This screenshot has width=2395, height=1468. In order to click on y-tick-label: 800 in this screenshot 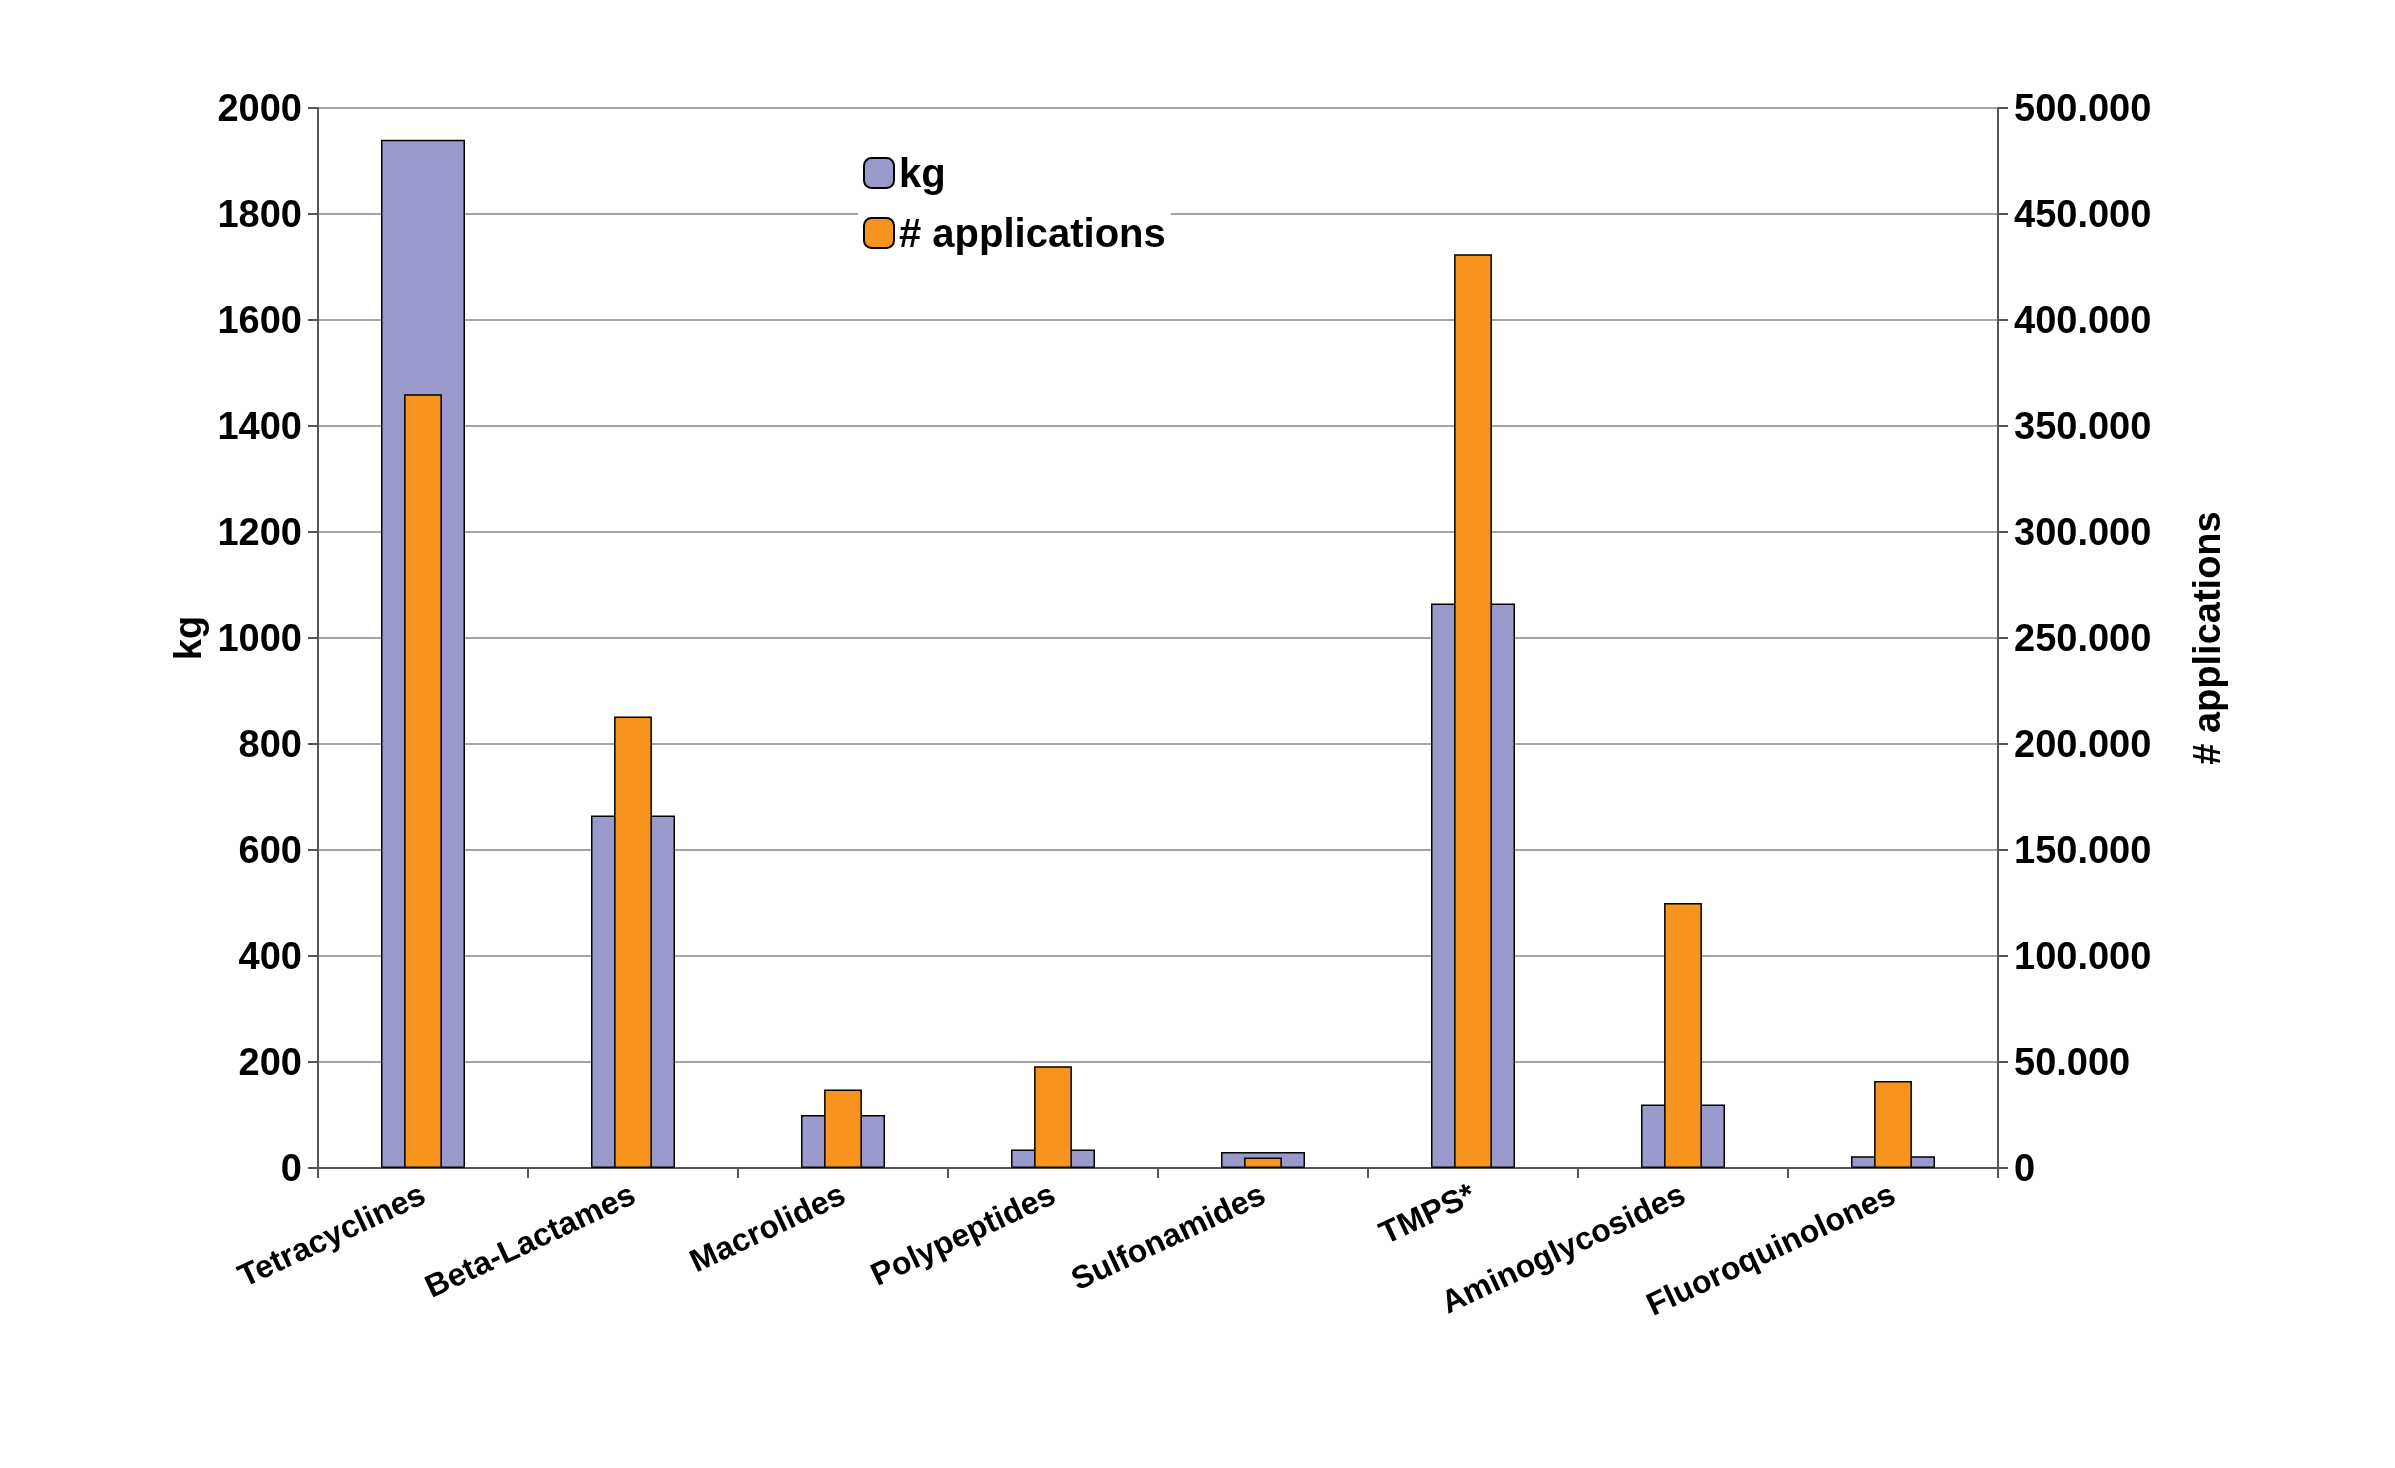, I will do `click(270, 744)`.